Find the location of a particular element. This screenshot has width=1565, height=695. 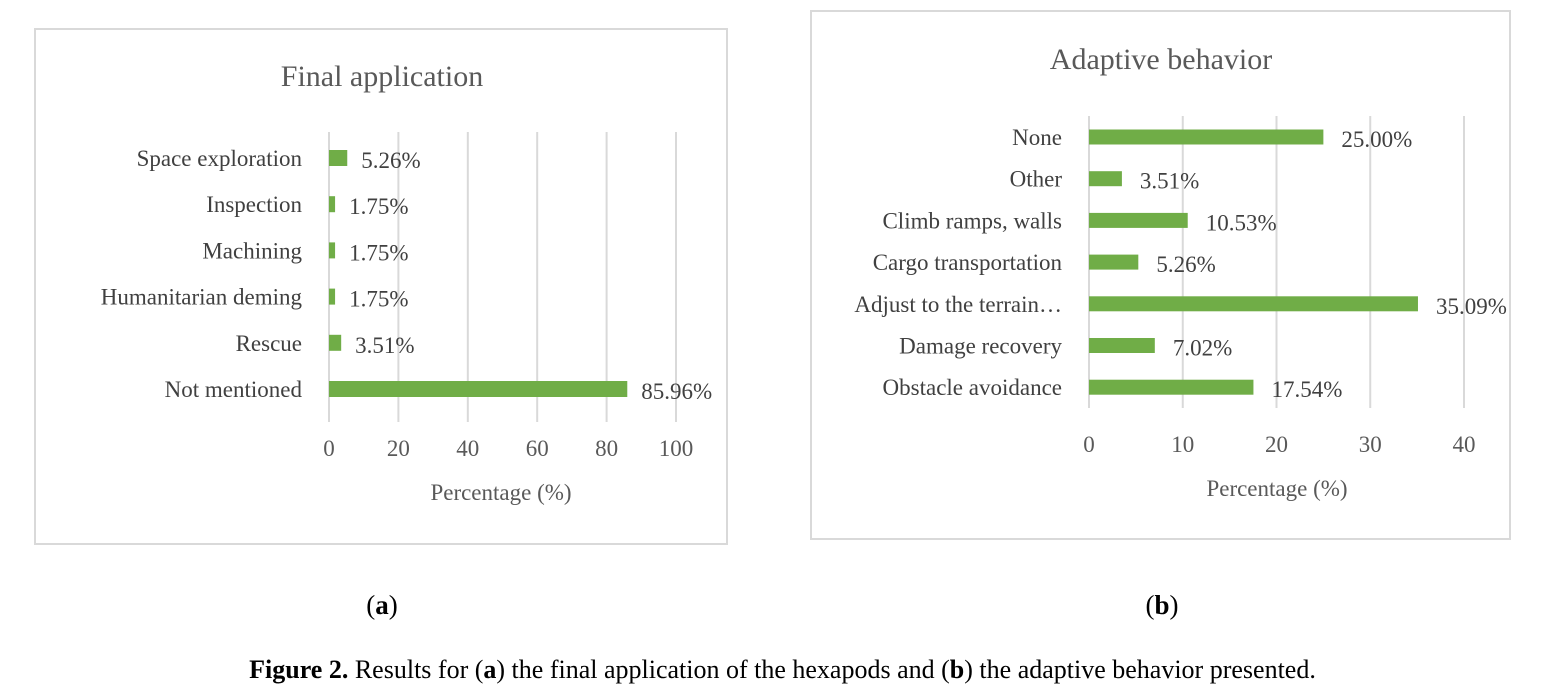

x-tick-label: 80 is located at coordinates (606, 448).